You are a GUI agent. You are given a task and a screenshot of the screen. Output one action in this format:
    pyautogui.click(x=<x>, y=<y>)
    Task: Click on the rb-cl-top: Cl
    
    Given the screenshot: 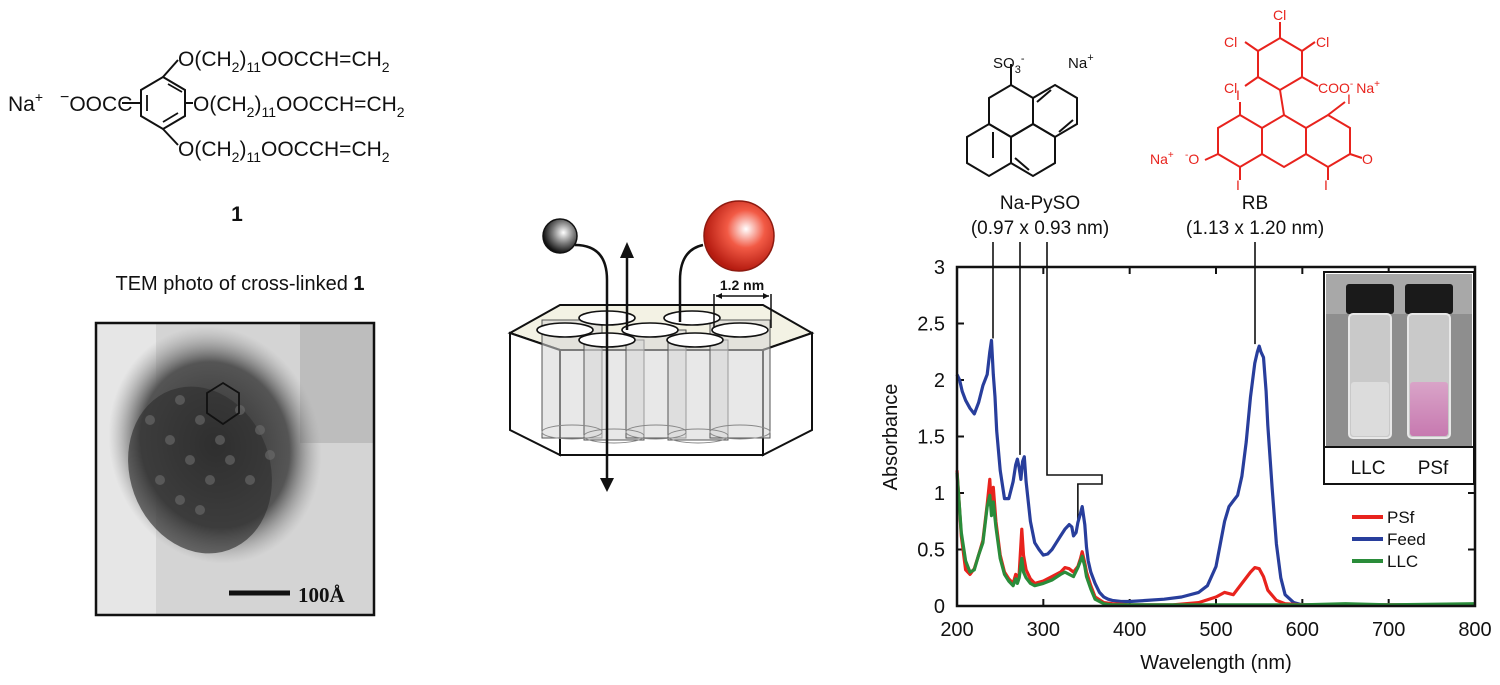 What is the action you would take?
    pyautogui.click(x=1279, y=15)
    